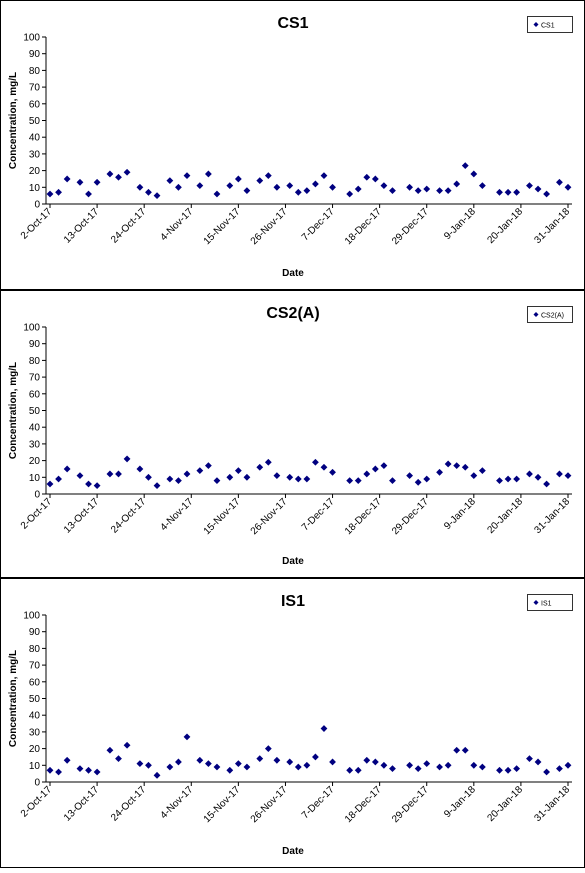  What do you see at coordinates (35, 121) in the screenshot?
I see `y-tick-label: 50` at bounding box center [35, 121].